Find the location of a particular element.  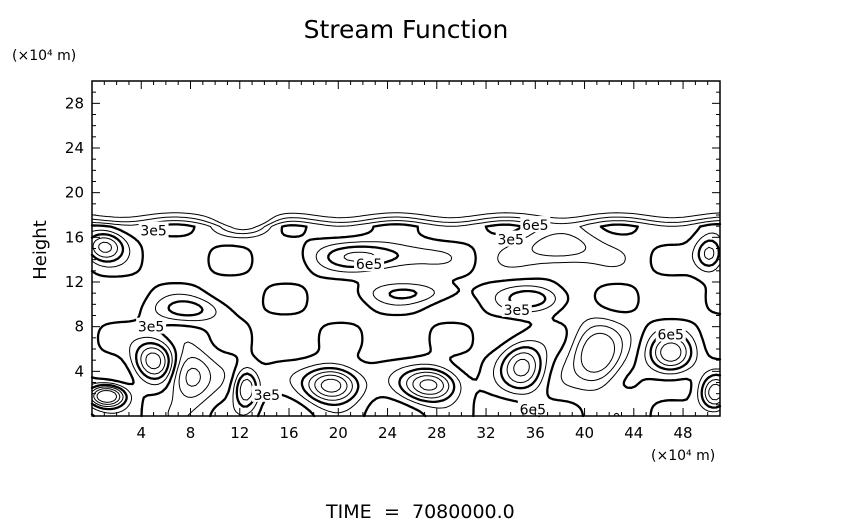

x-unit-label: (×10⁴ m) is located at coordinates (683, 456).